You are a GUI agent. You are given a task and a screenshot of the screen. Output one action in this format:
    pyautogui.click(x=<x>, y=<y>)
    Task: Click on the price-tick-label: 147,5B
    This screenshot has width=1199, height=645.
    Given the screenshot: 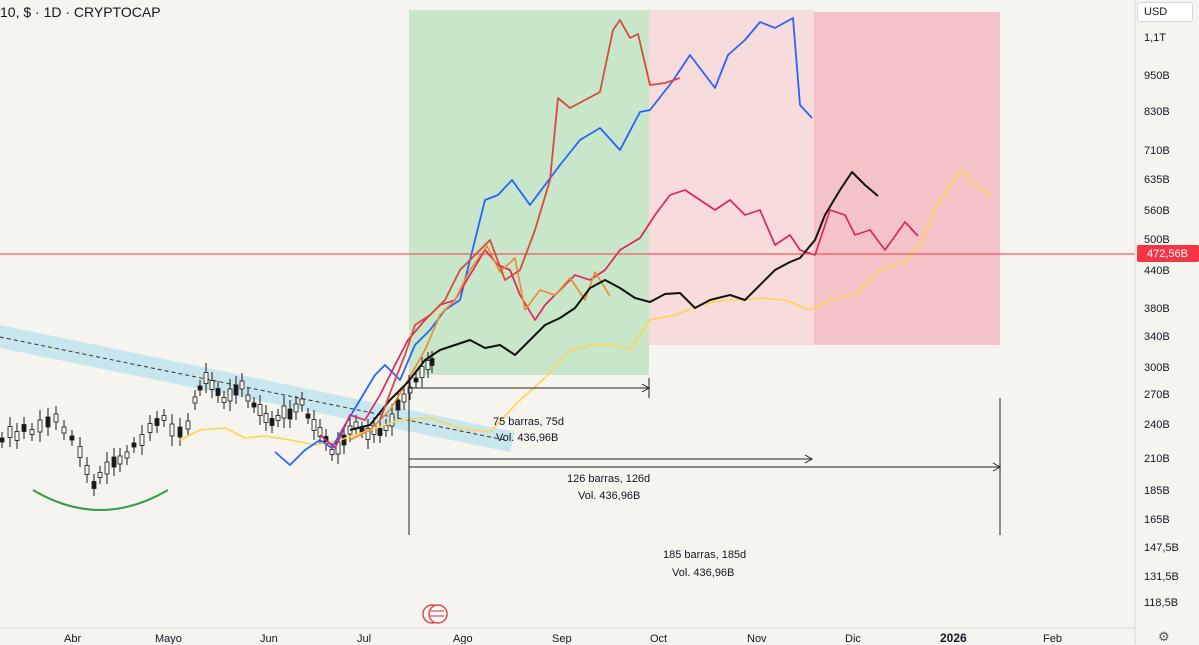 What is the action you would take?
    pyautogui.click(x=1161, y=548)
    